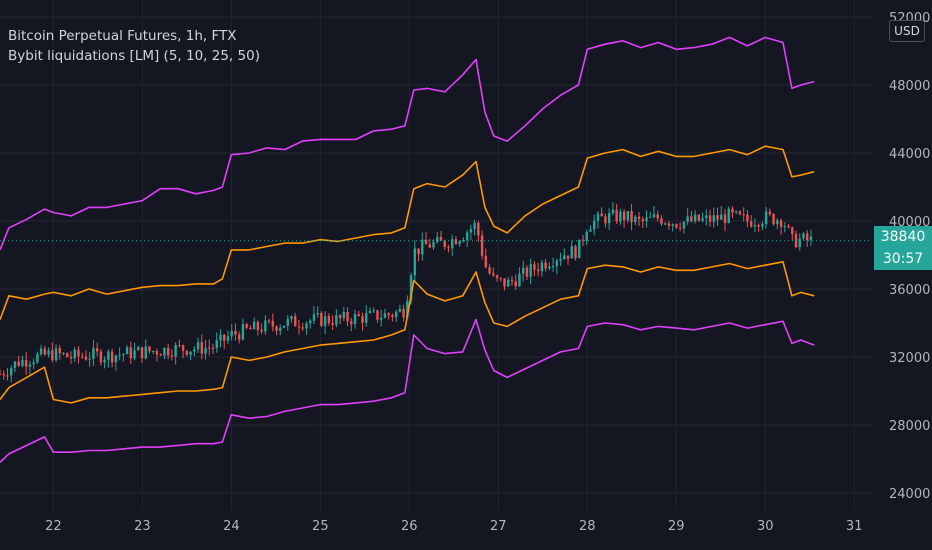 The height and width of the screenshot is (550, 932). Describe the element at coordinates (134, 56) in the screenshot. I see `indicator-title: Bybit liquidations [LM] (5, 10, 25, 50)` at that location.